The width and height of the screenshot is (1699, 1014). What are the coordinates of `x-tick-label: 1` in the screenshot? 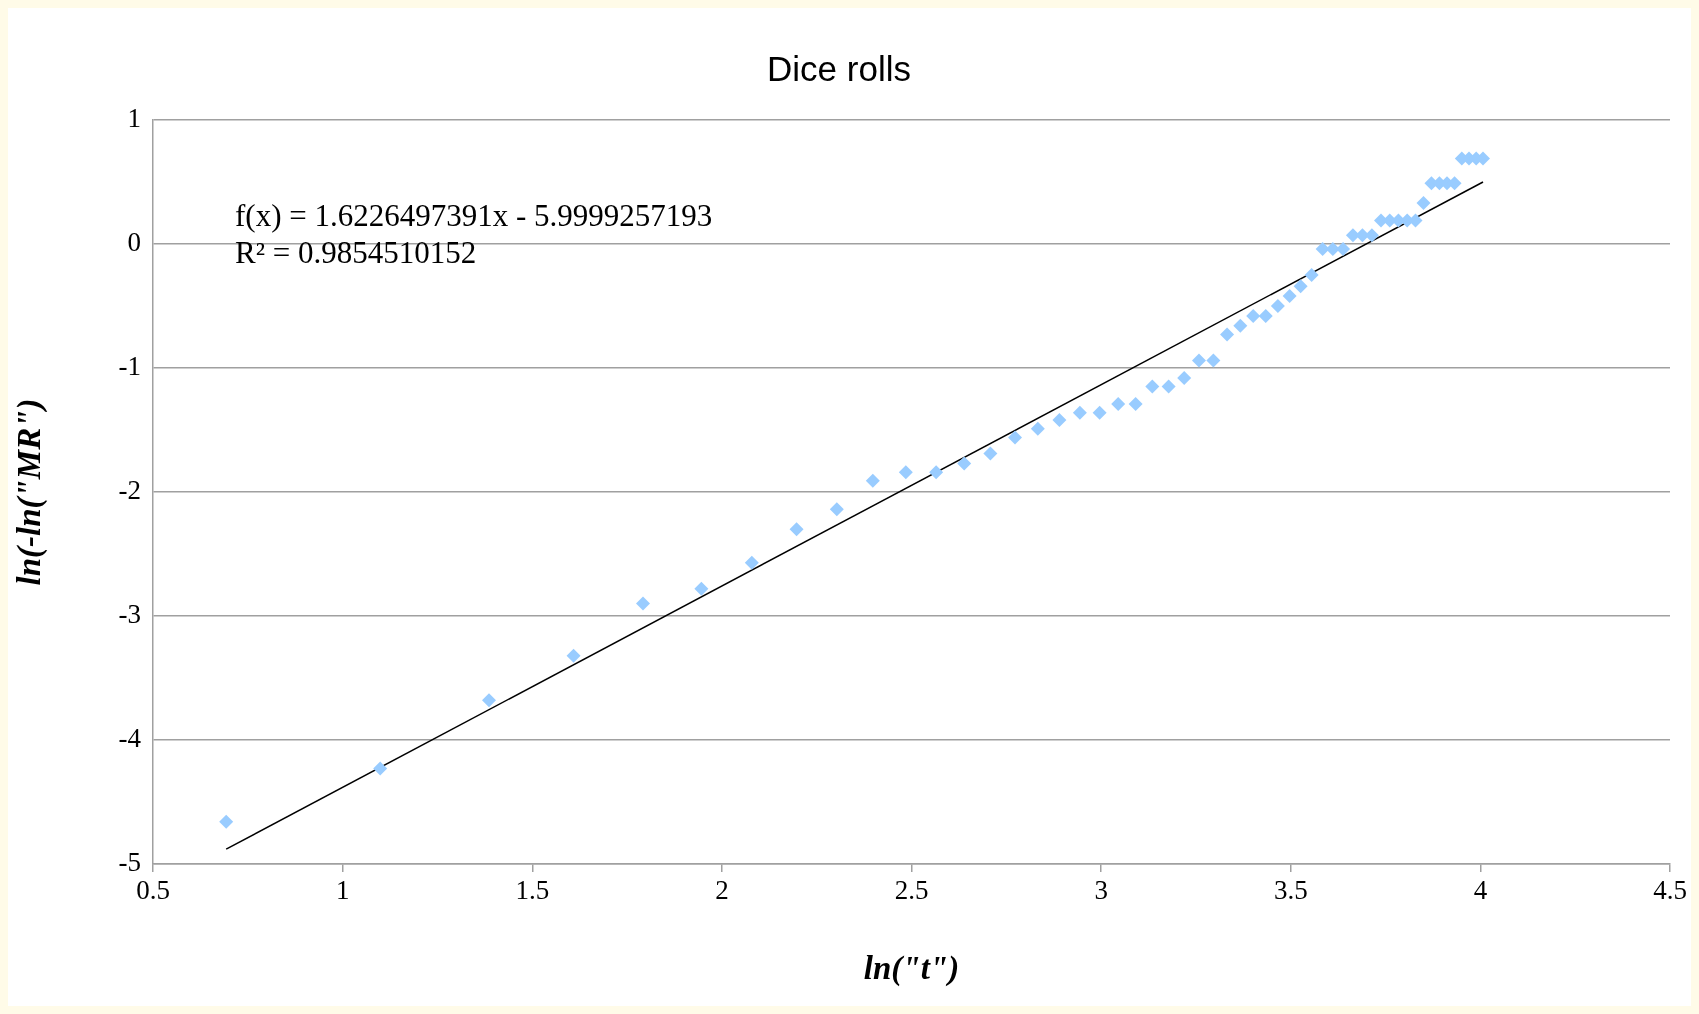 It's located at (342, 890).